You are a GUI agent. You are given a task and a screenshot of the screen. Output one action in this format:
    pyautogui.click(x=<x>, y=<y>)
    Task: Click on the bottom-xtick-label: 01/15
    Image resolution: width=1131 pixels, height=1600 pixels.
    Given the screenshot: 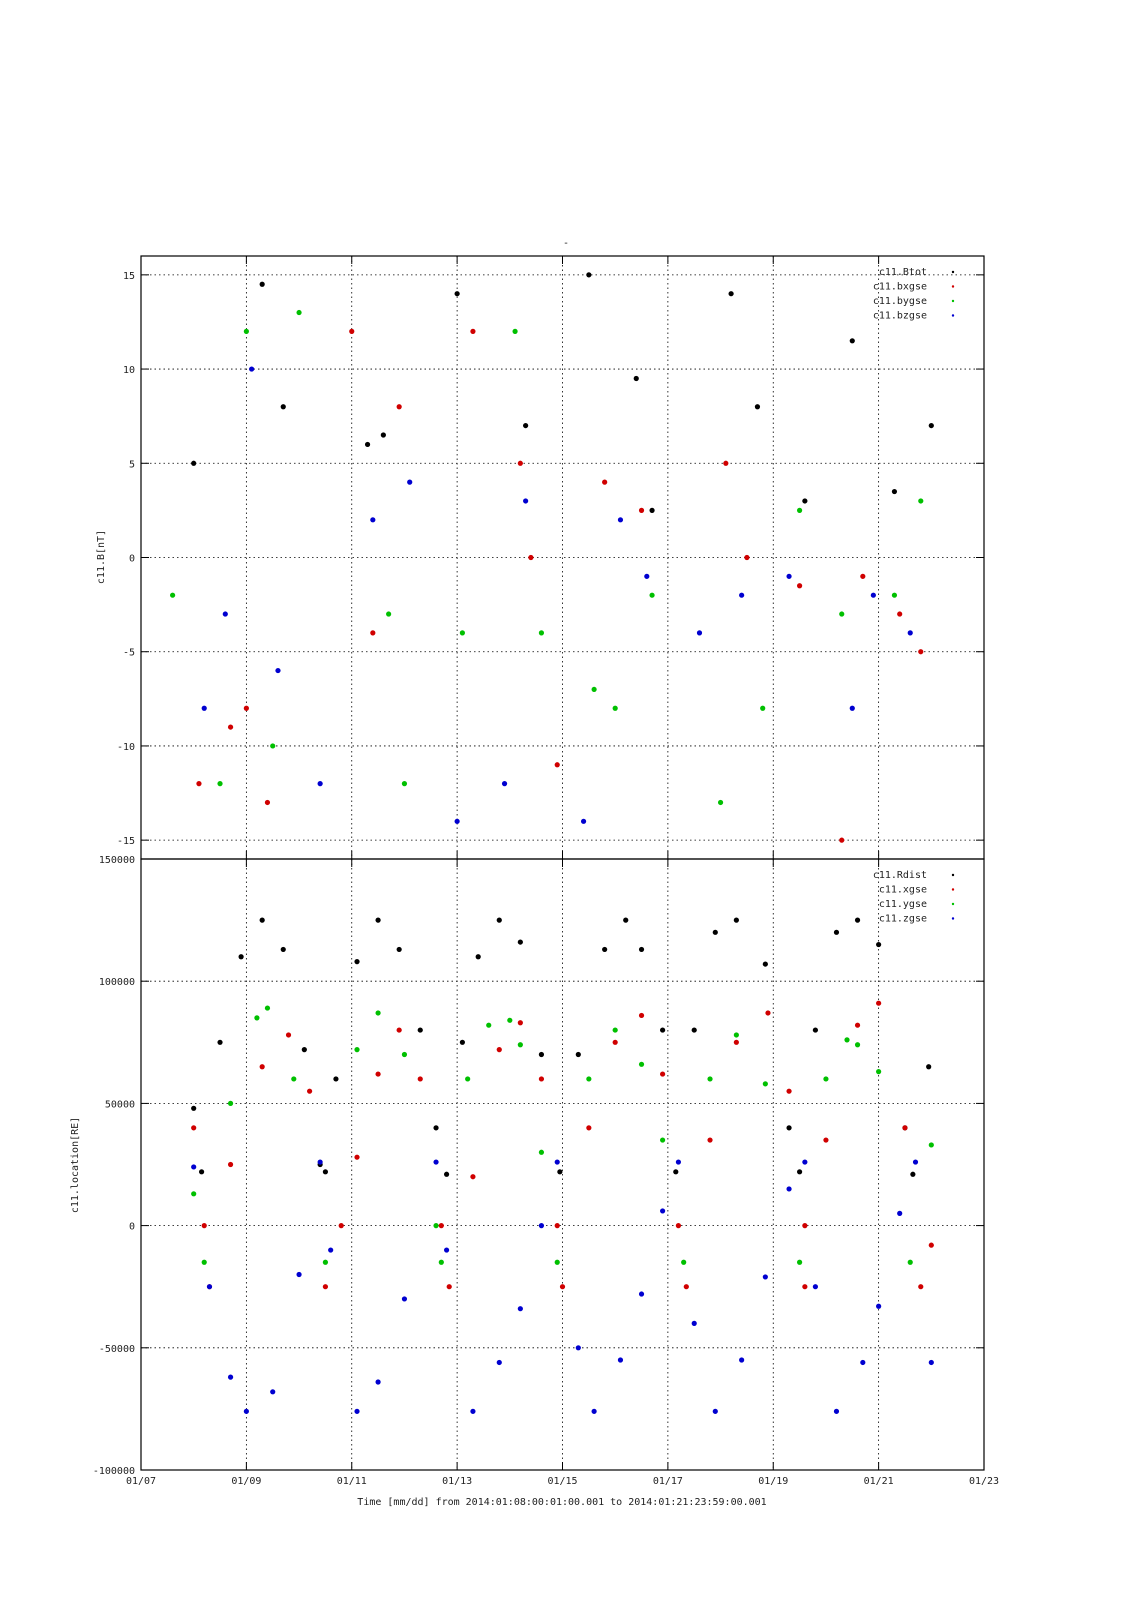 What is the action you would take?
    pyautogui.click(x=562, y=1481)
    